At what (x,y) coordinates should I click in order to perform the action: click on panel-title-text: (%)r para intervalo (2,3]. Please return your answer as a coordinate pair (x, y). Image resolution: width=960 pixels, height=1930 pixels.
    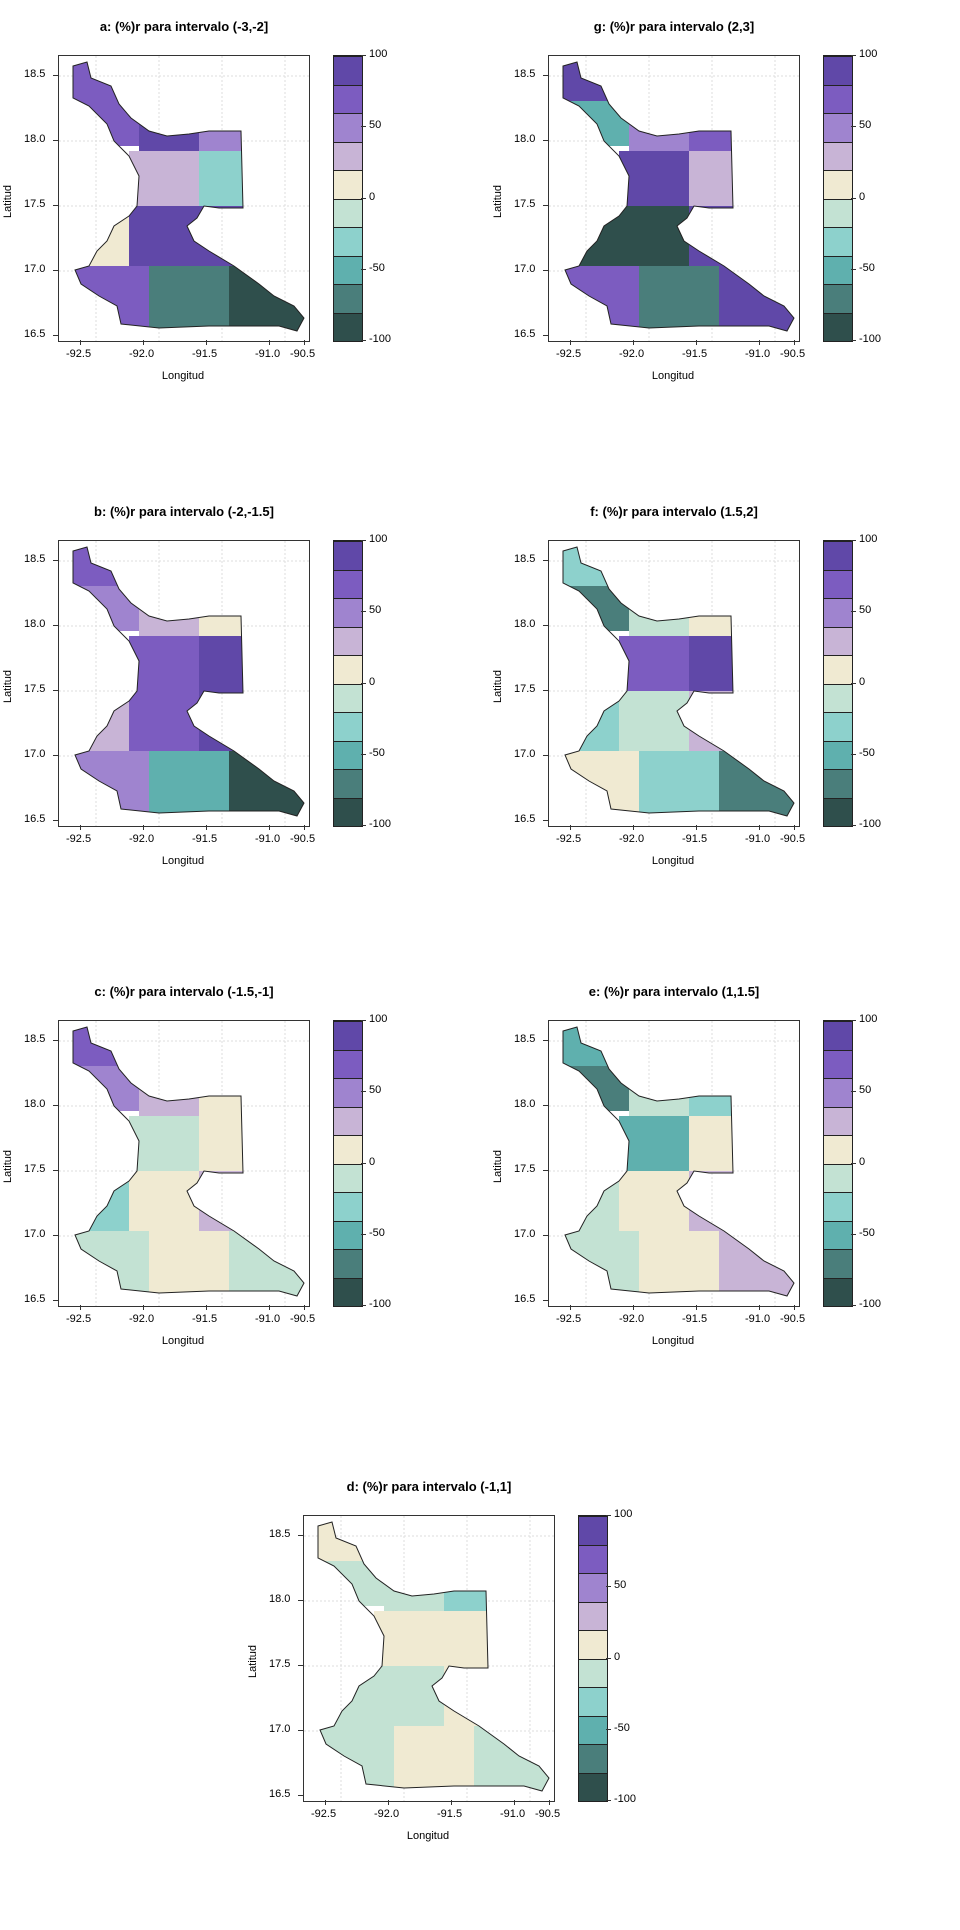
    Looking at the image, I should click on (682, 26).